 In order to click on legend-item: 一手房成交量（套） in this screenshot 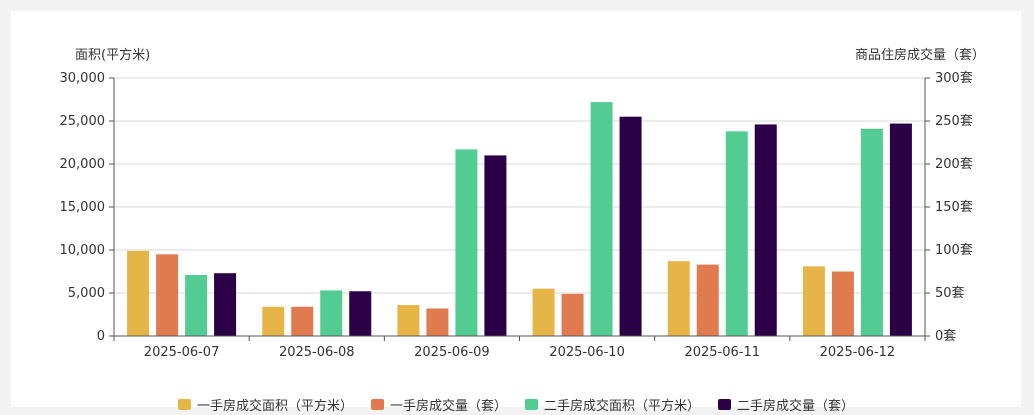, I will do `click(438, 404)`.